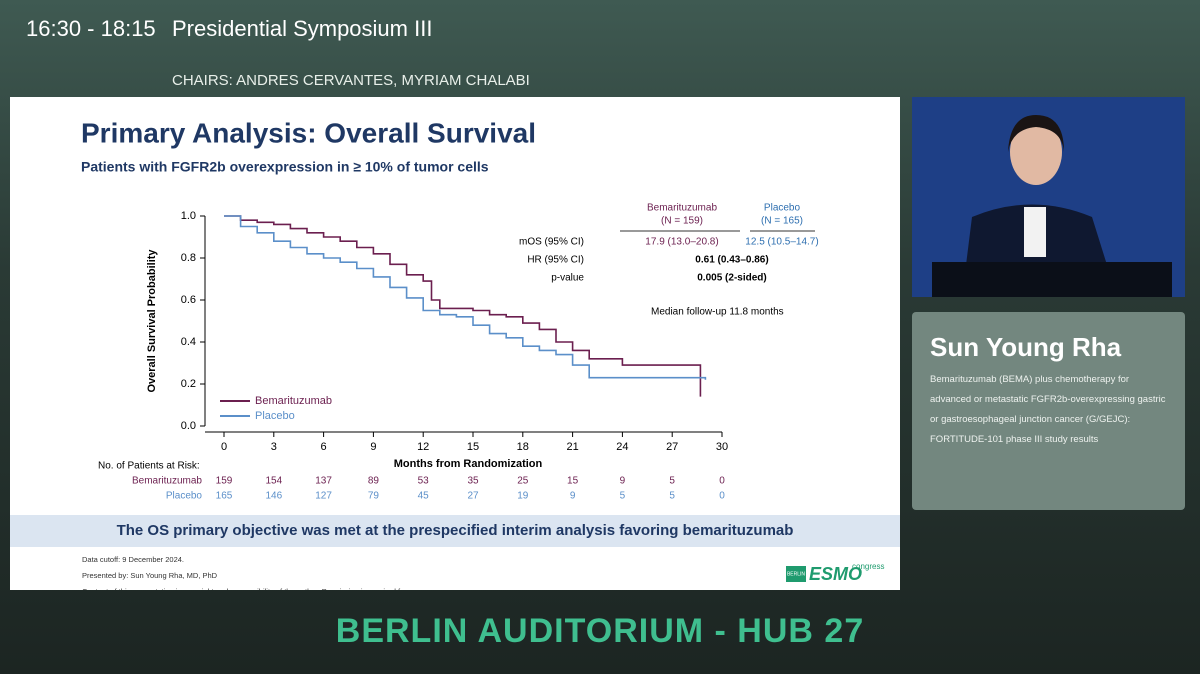 This screenshot has width=1200, height=674. What do you see at coordinates (324, 447) in the screenshot?
I see `x-tick-label: 6` at bounding box center [324, 447].